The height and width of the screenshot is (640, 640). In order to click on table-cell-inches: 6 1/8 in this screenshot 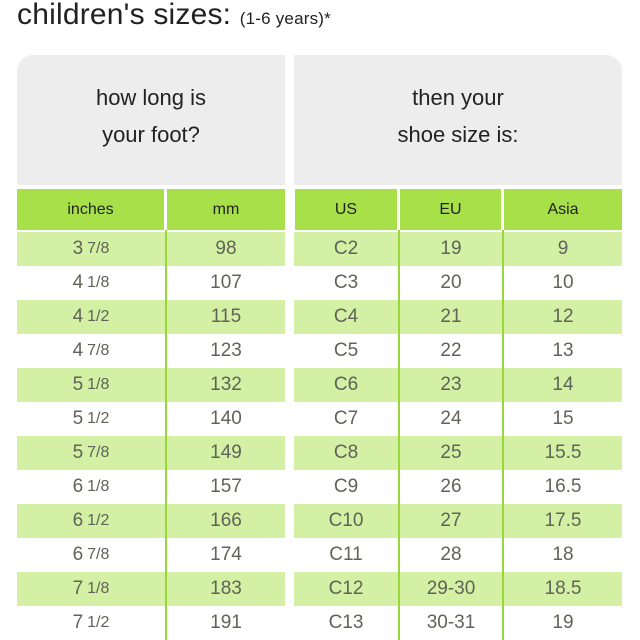, I will do `click(91, 487)`.